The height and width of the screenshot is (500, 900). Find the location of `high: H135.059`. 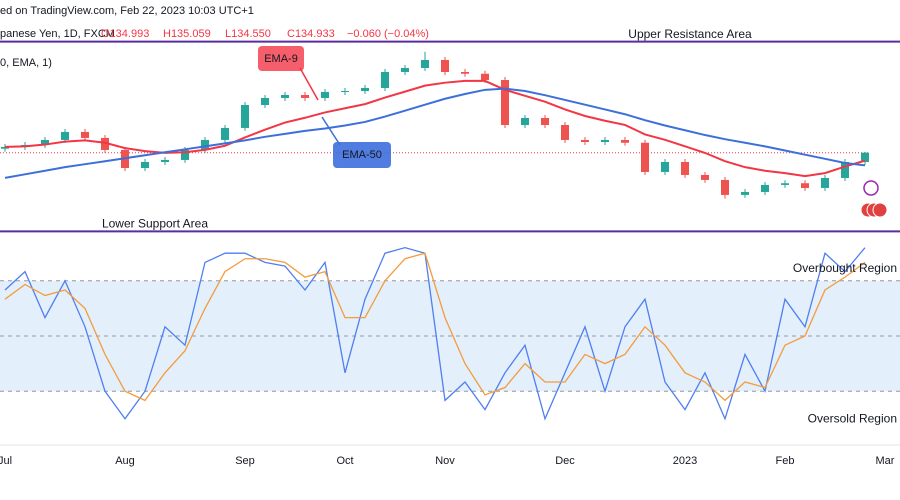

high: H135.059 is located at coordinates (187, 34).